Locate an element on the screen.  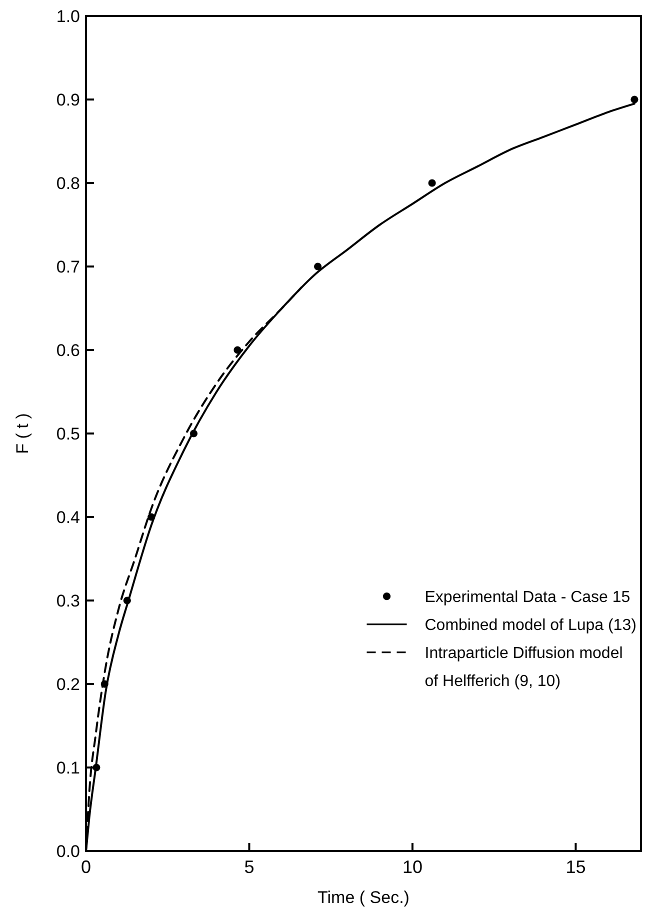
y-tick-label: 0.9 is located at coordinates (68, 100).